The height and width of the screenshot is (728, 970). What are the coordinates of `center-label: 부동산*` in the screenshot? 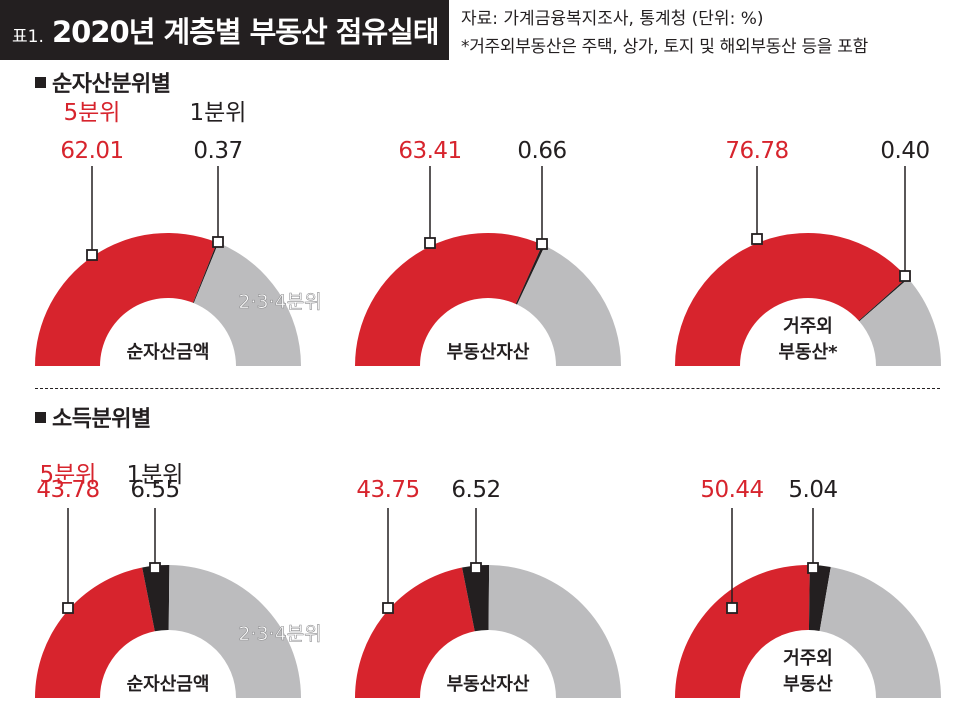 It's located at (808, 352).